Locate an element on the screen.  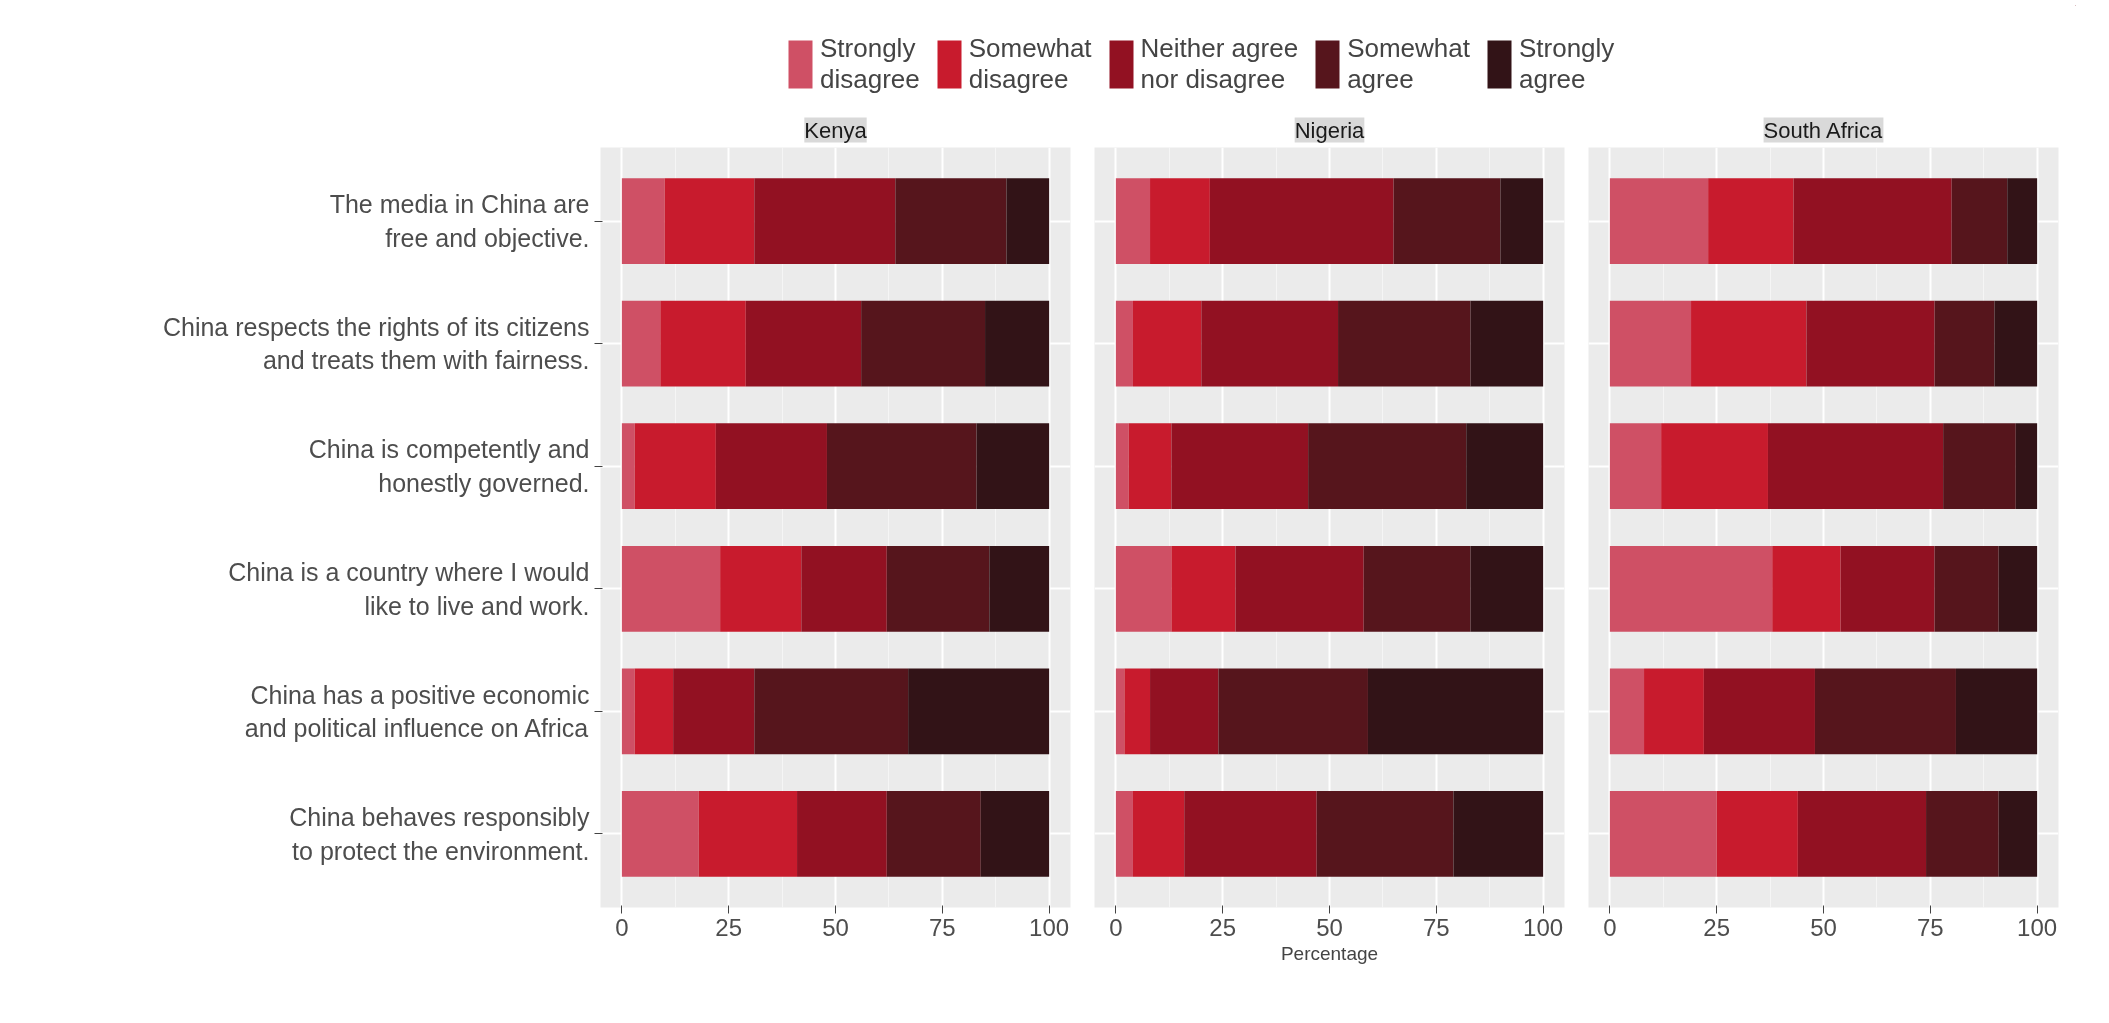
legend-label: Strongly agree is located at coordinates (1566, 64).